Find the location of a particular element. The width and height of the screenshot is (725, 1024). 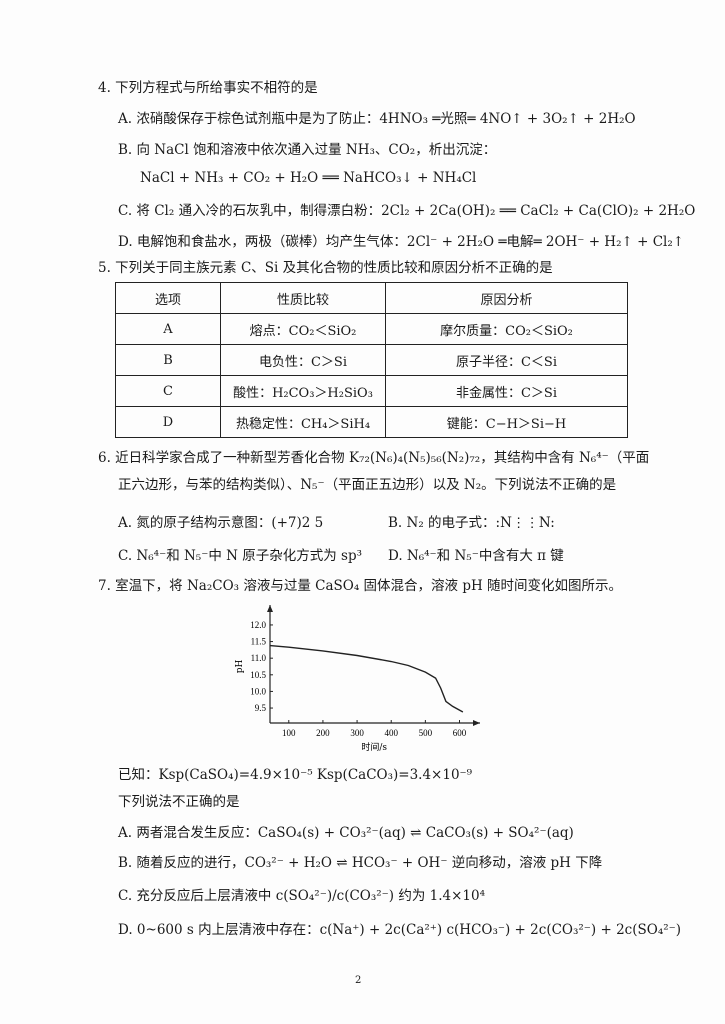

x-tick-label: 200 is located at coordinates (323, 733).